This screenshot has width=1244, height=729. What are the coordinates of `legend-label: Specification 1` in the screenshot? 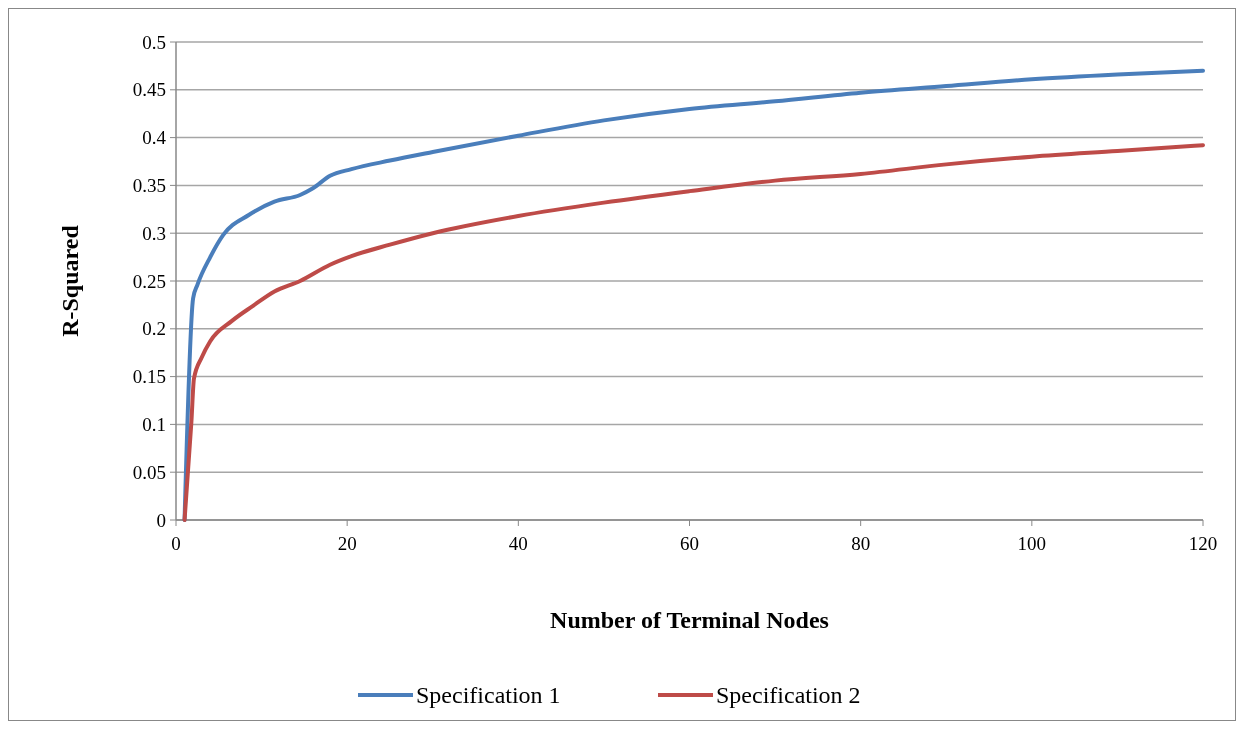 It's located at (488, 695).